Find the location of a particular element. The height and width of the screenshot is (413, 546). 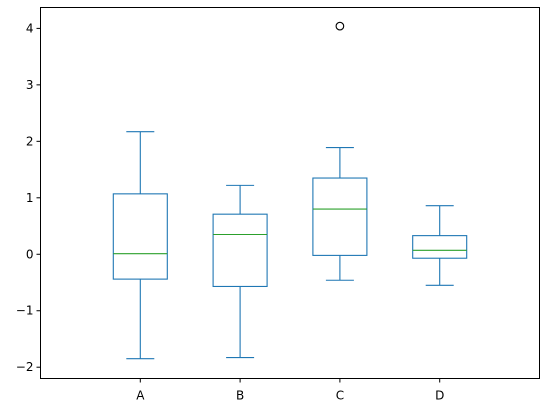

y-tick-label: 3 is located at coordinates (30, 85).